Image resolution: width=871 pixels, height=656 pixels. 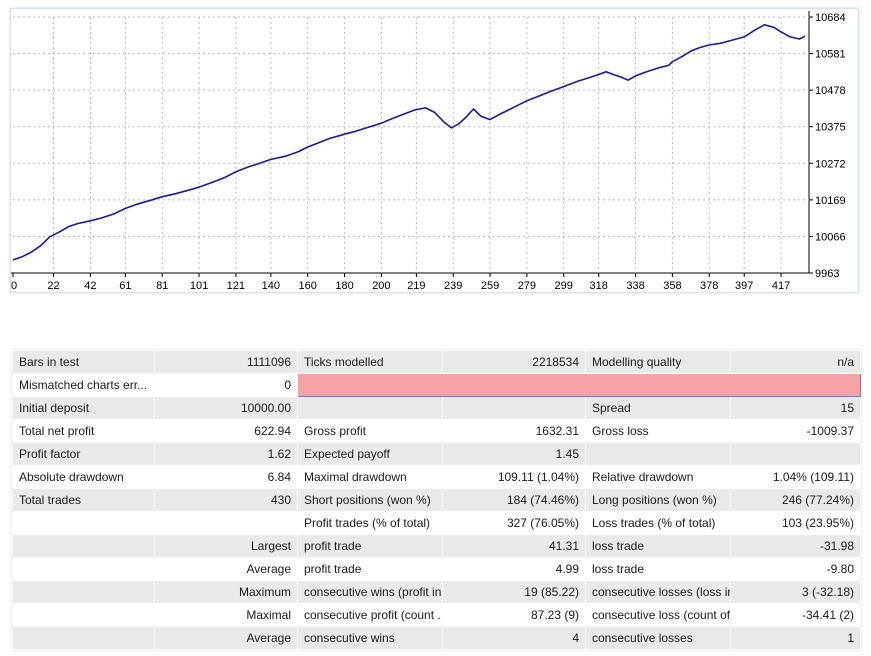 What do you see at coordinates (514, 615) in the screenshot?
I see `value-cell: 87.23 (9)` at bounding box center [514, 615].